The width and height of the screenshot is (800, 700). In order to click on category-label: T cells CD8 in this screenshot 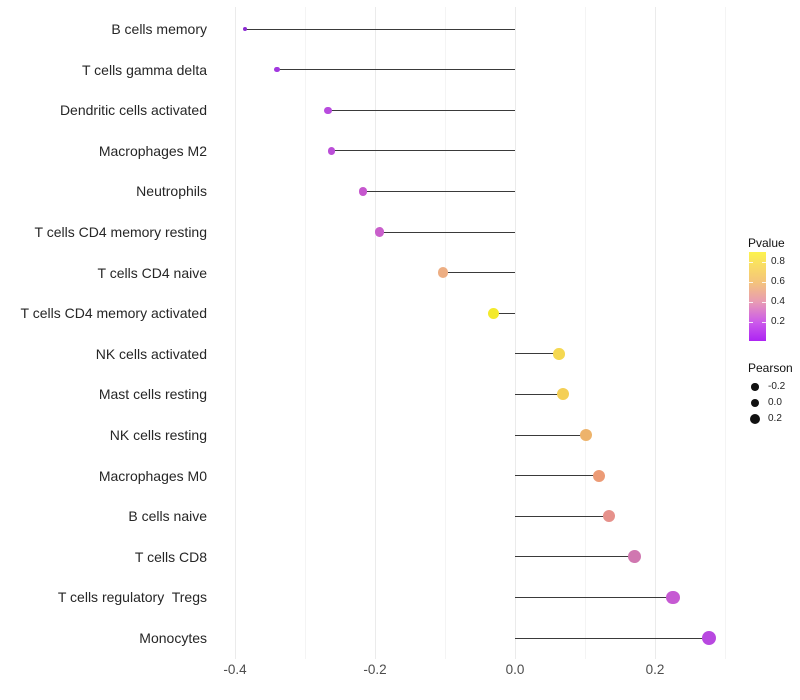, I will do `click(170, 556)`.